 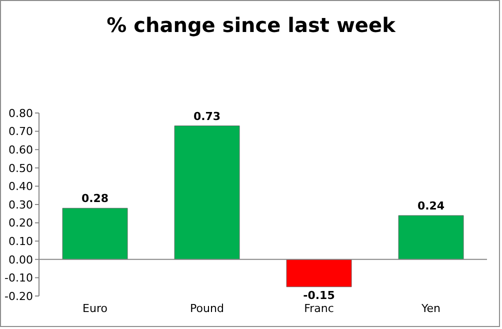 What do you see at coordinates (207, 116) in the screenshot?
I see `data-label: 0.73` at bounding box center [207, 116].